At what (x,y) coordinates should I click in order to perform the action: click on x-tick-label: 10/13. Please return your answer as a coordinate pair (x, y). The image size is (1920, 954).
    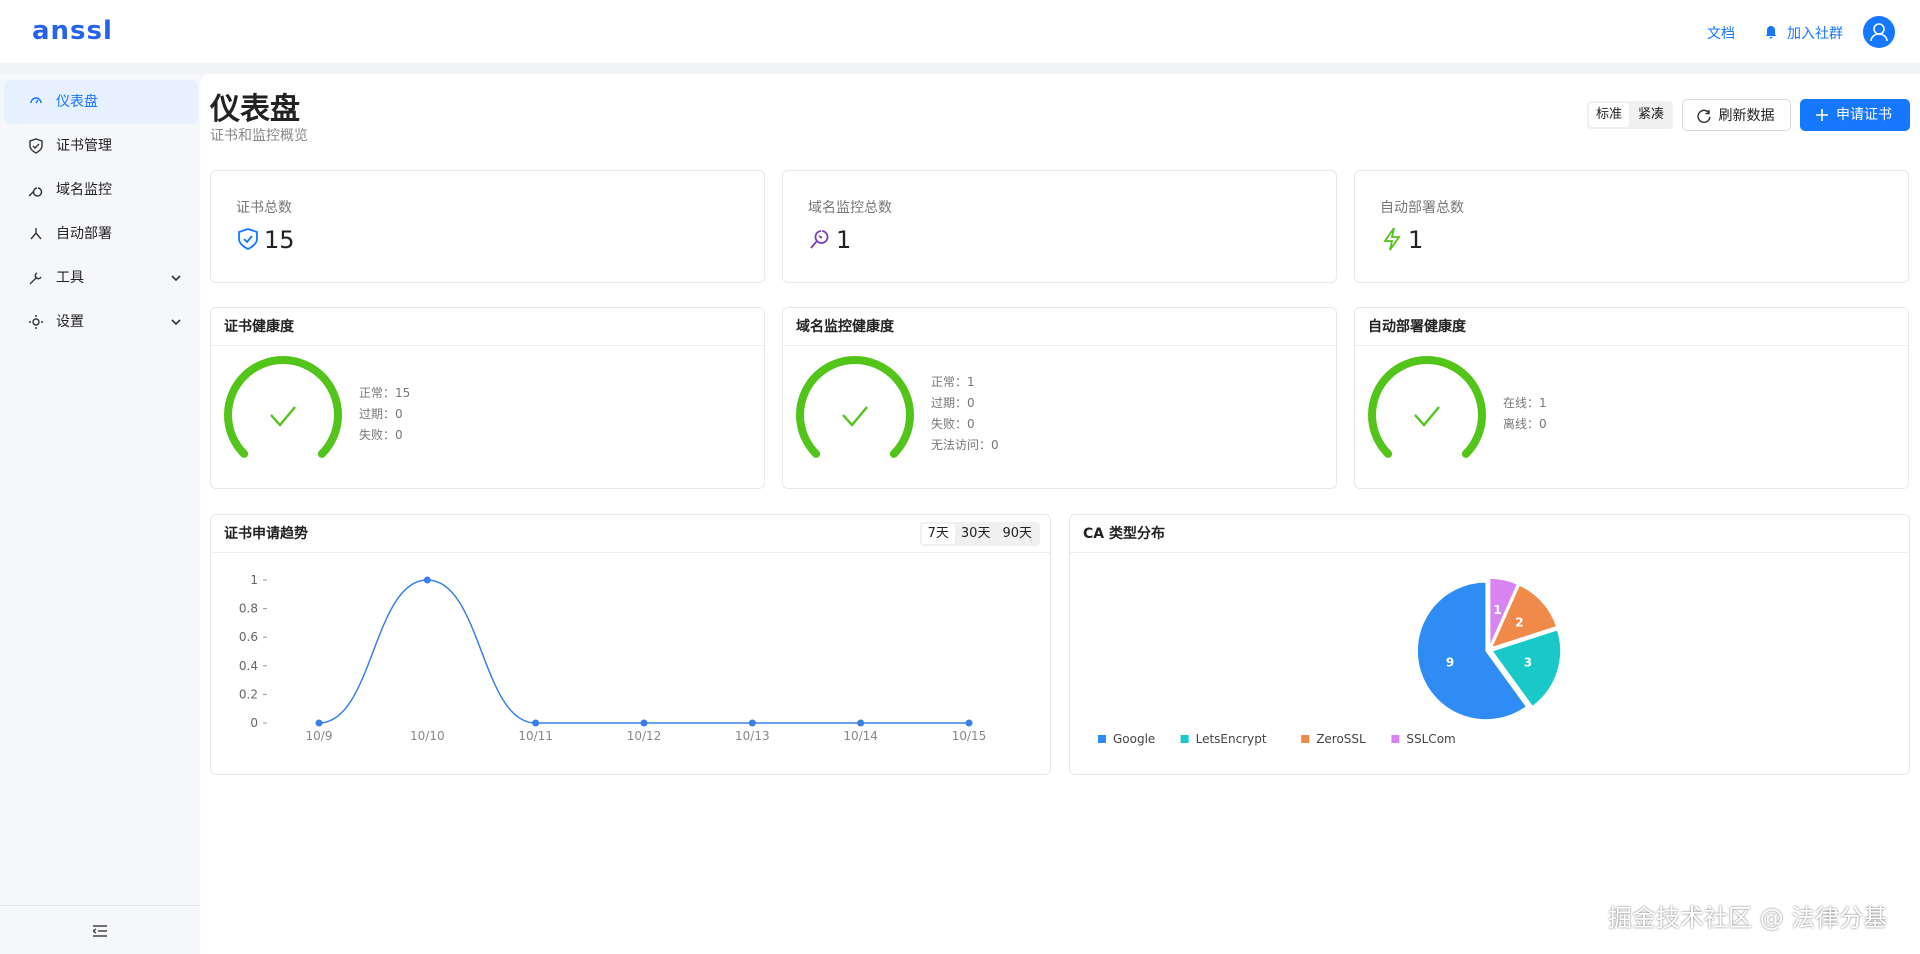
    Looking at the image, I should click on (752, 736).